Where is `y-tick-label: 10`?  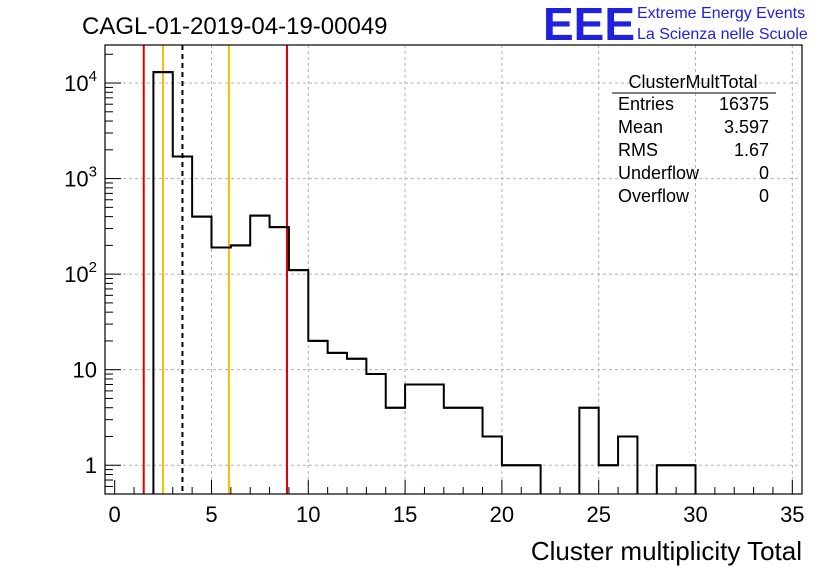
y-tick-label: 10 is located at coordinates (85, 370).